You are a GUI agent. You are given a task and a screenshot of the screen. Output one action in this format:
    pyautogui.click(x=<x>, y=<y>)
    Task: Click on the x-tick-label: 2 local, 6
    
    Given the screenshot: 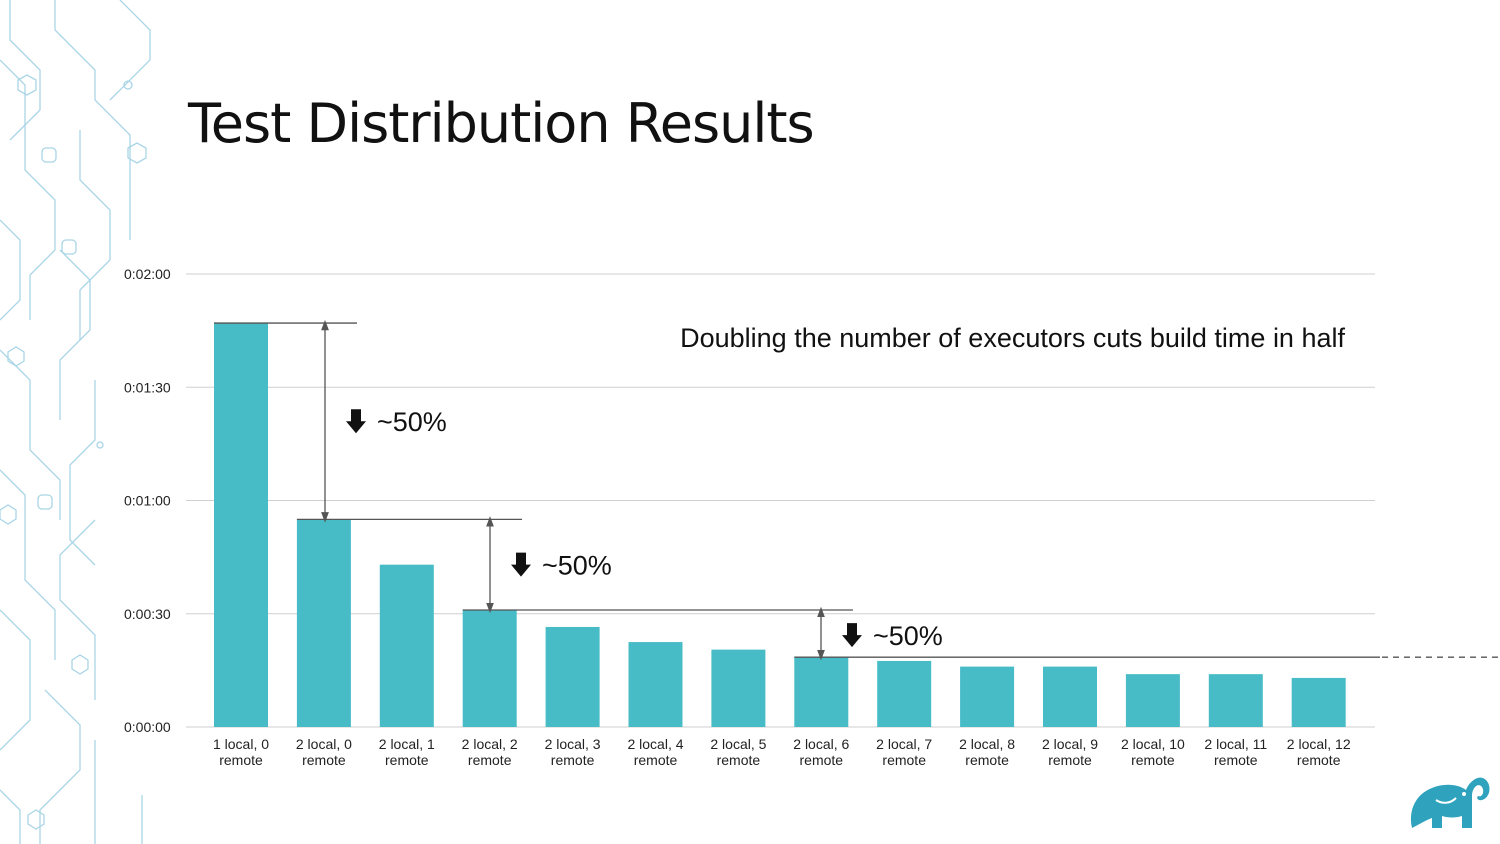 What is the action you would take?
    pyautogui.click(x=821, y=744)
    